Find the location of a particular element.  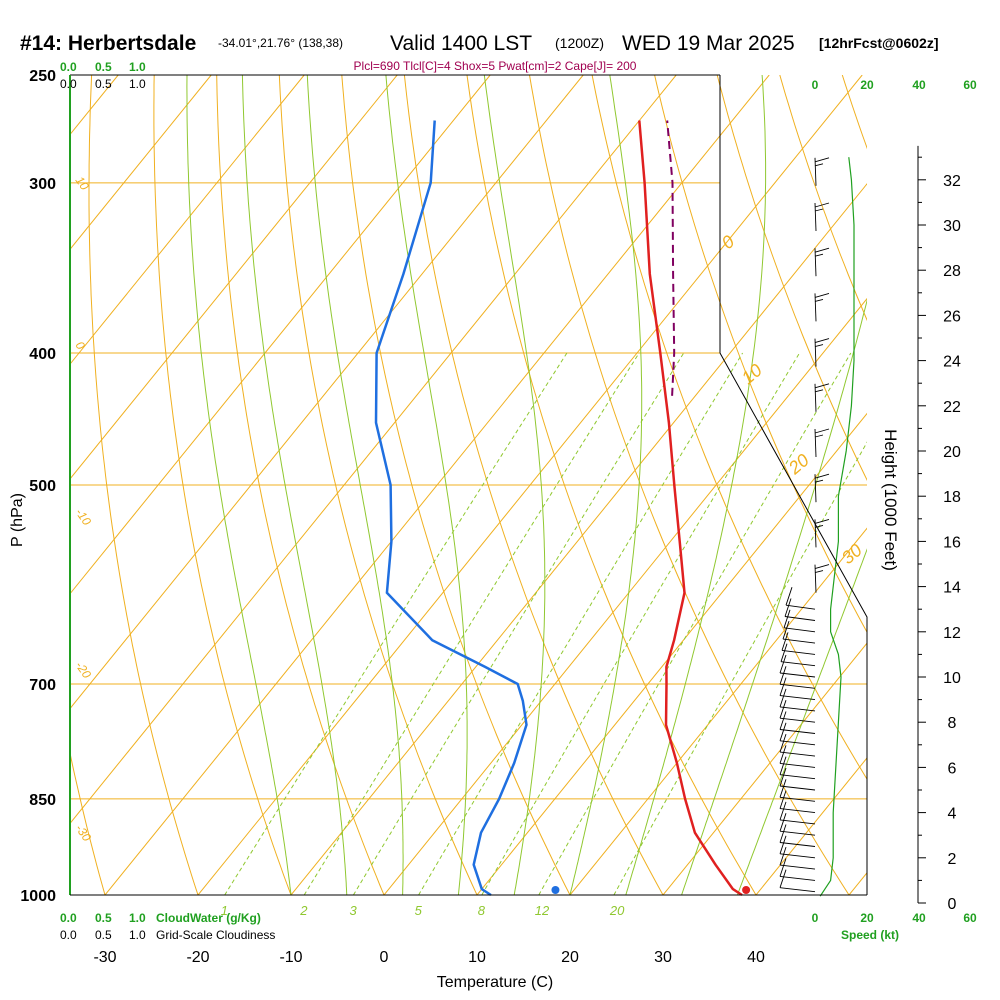

isotherm-label: -20 is located at coordinates (84, 670).